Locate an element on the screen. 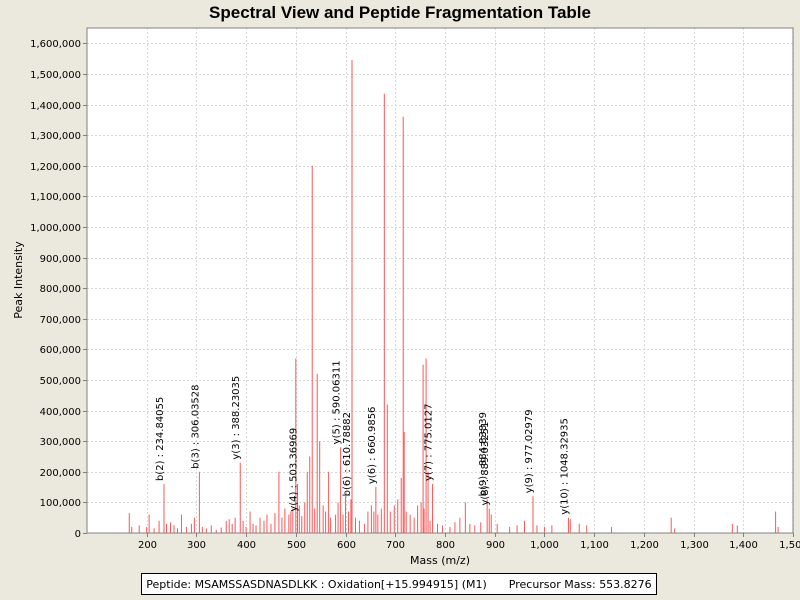  y-tick-label: 600,000 is located at coordinates (60, 350).